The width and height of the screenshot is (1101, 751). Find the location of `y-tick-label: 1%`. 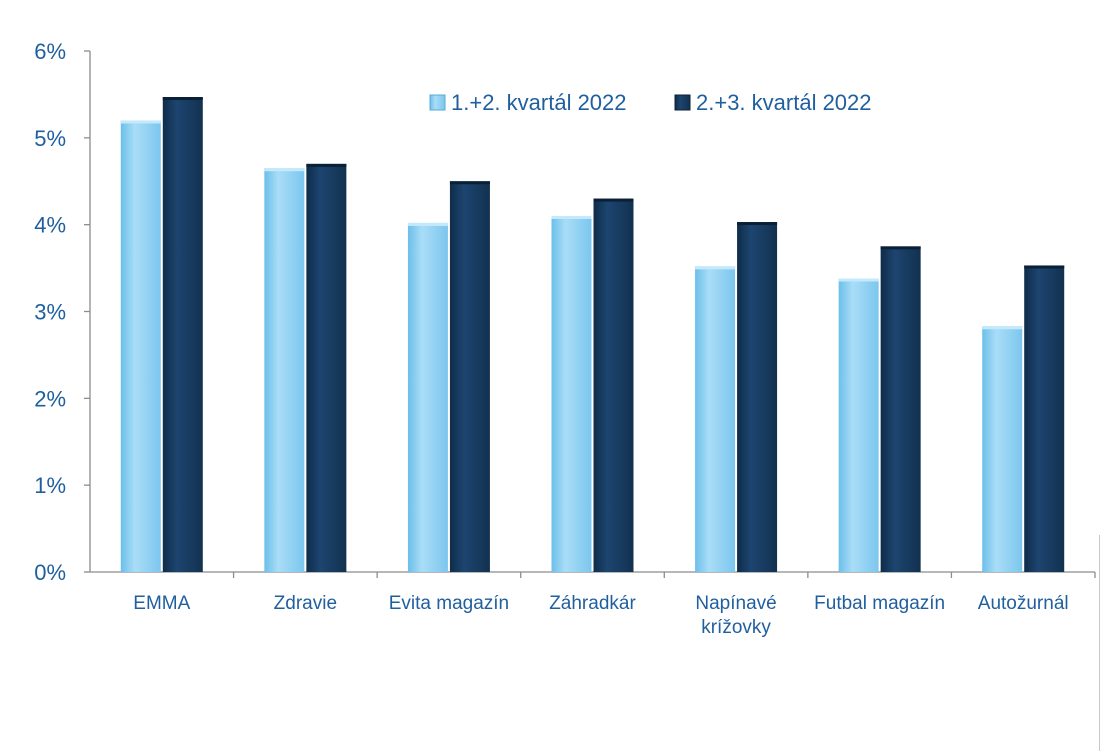

y-tick-label: 1% is located at coordinates (50, 485).